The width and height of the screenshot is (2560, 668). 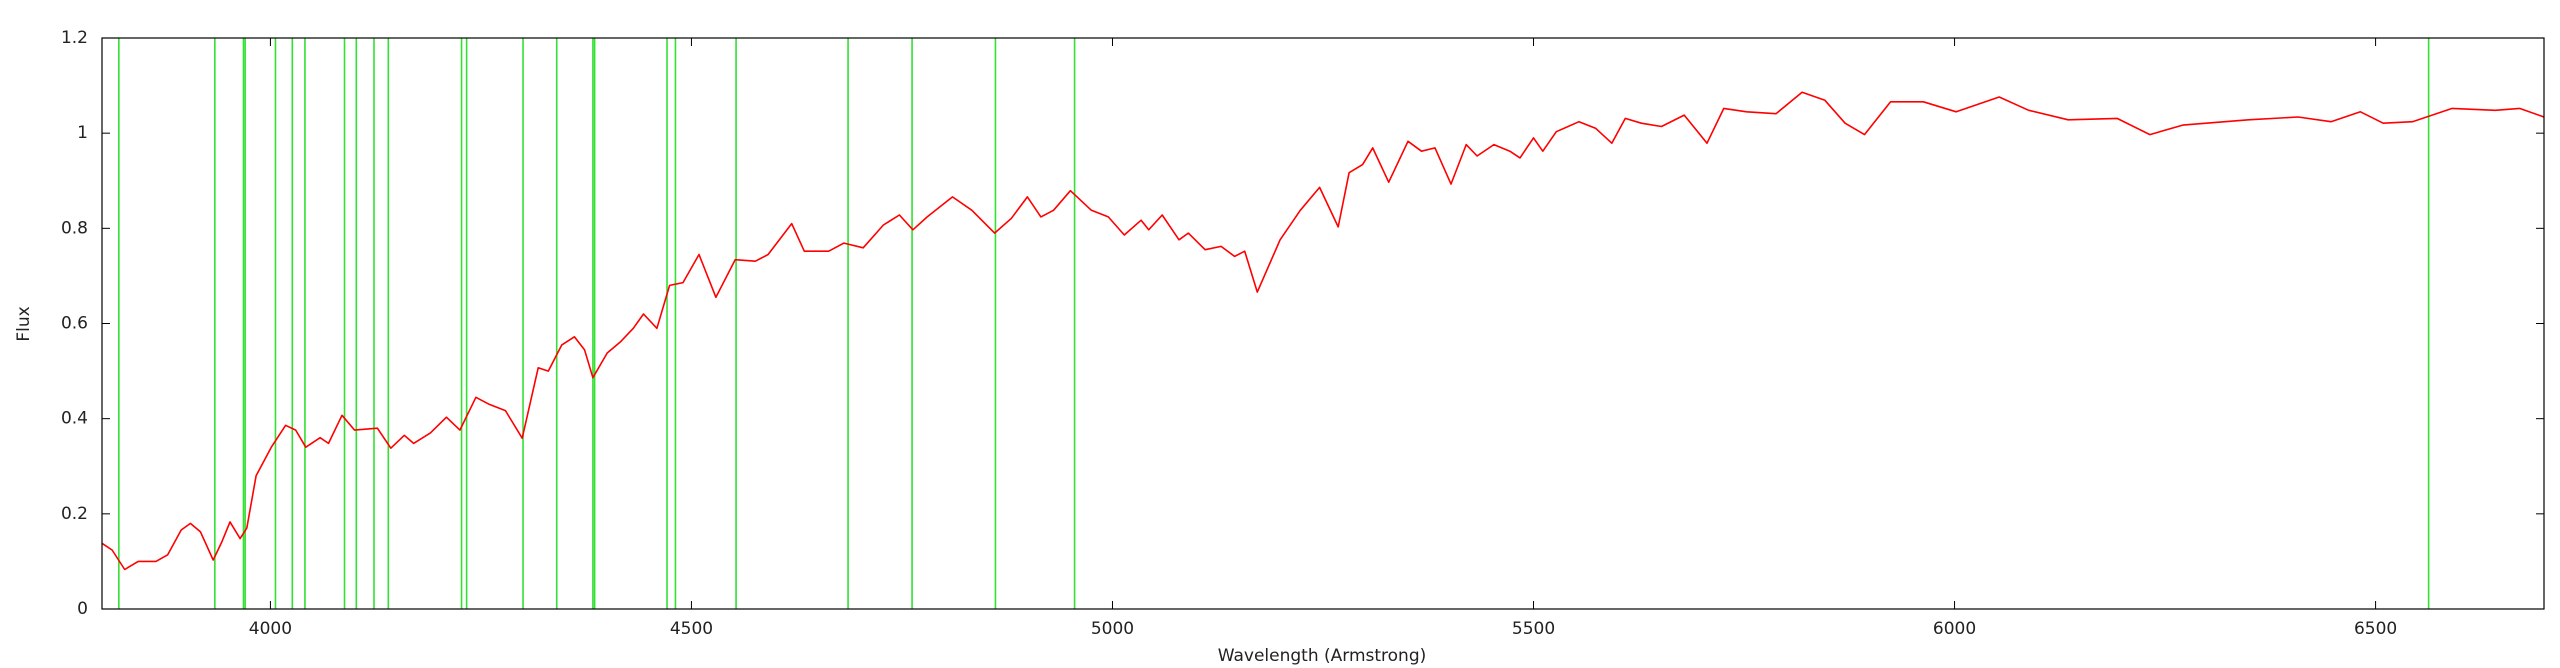 What do you see at coordinates (74, 514) in the screenshot?
I see `y-tick-label: 0.2` at bounding box center [74, 514].